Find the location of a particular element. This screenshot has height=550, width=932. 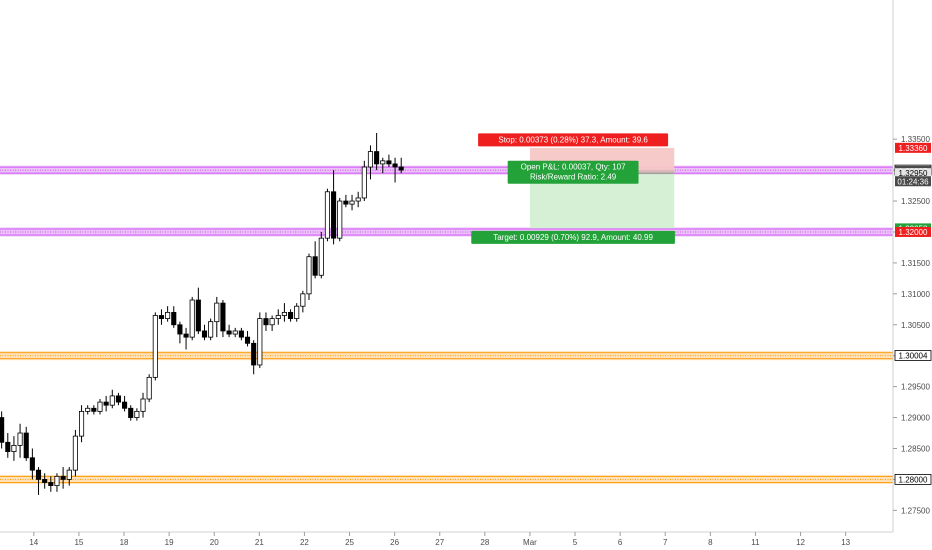

price-tag: 1.30004 is located at coordinates (913, 355).